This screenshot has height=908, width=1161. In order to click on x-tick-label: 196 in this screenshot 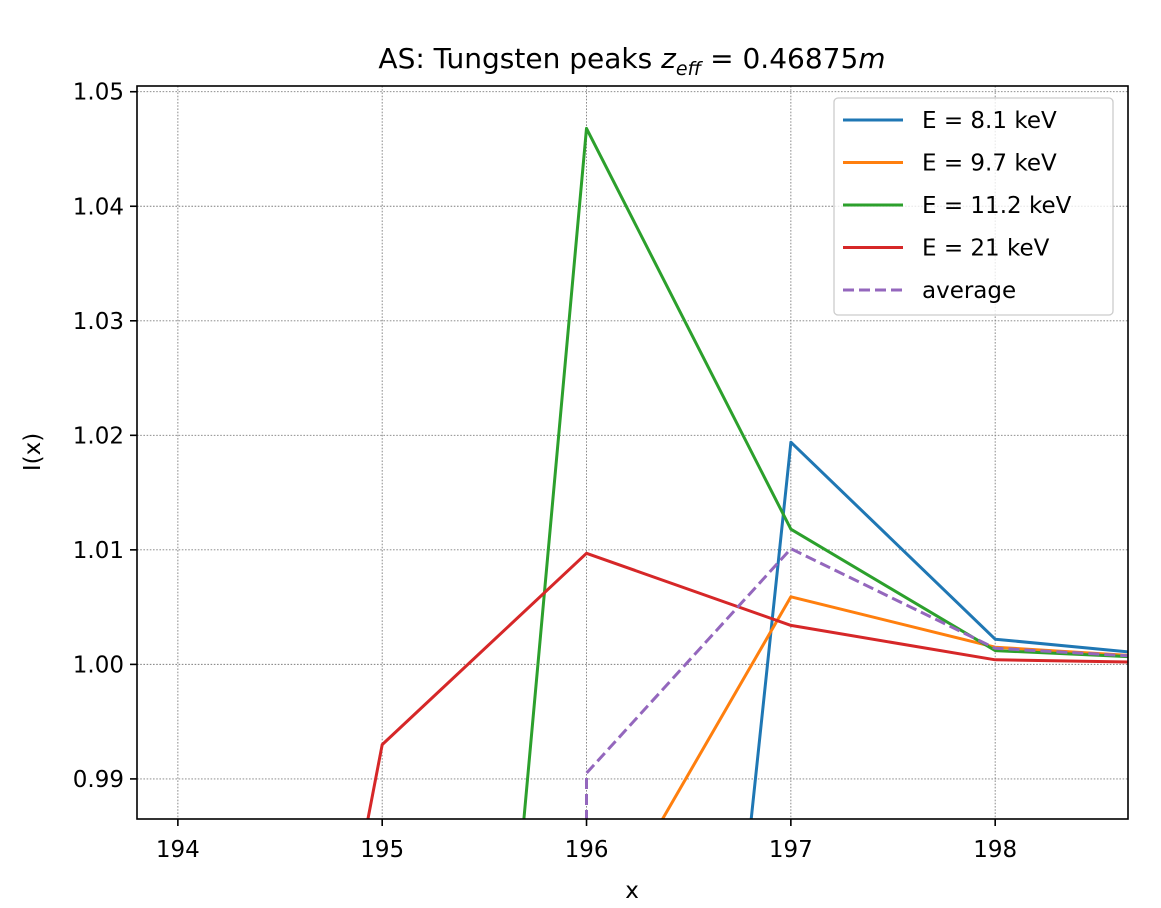, I will do `click(587, 850)`.